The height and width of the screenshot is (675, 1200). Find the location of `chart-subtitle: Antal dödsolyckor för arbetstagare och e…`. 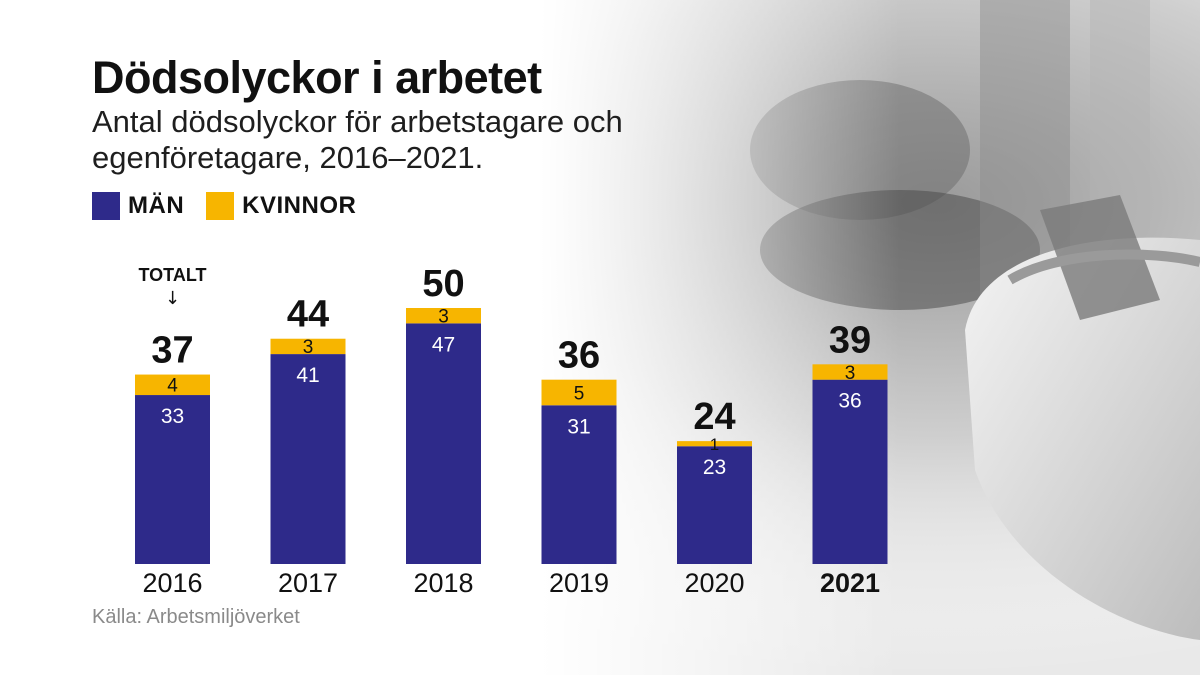

chart-subtitle: Antal dödsolyckor för arbetstagare och e… is located at coordinates (357, 139).